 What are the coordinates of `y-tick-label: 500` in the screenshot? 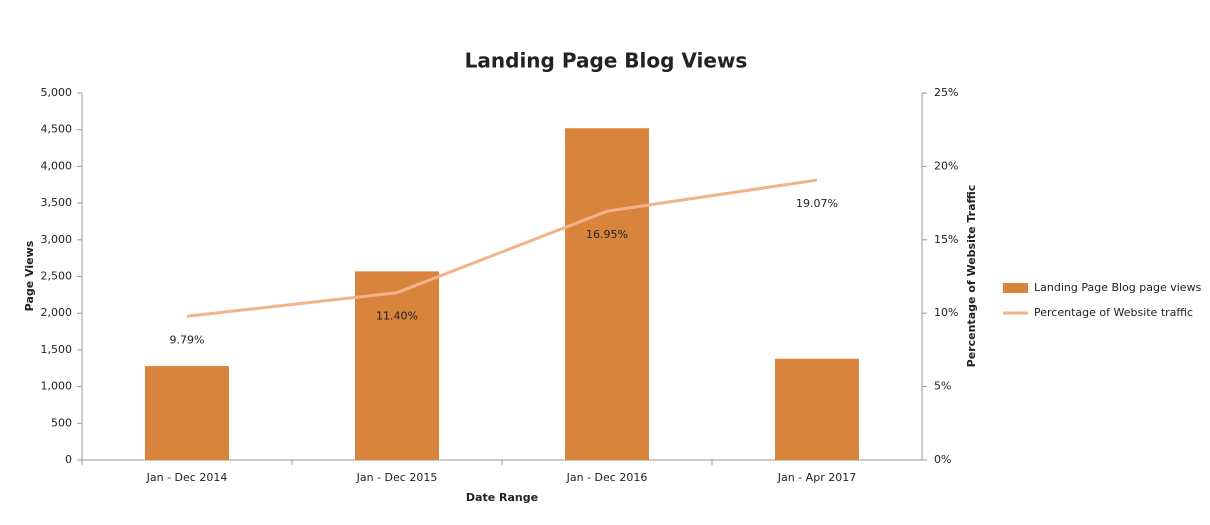 It's located at (61, 422).